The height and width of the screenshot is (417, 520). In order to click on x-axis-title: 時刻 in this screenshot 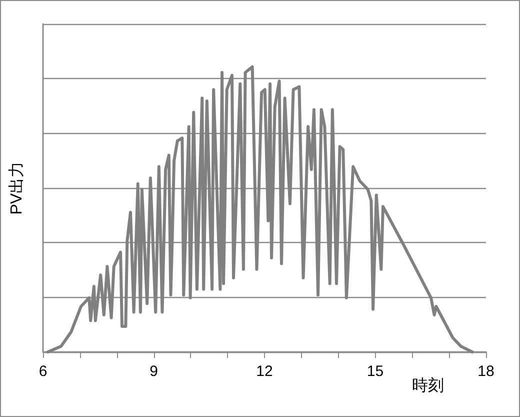, I will do `click(428, 385)`.